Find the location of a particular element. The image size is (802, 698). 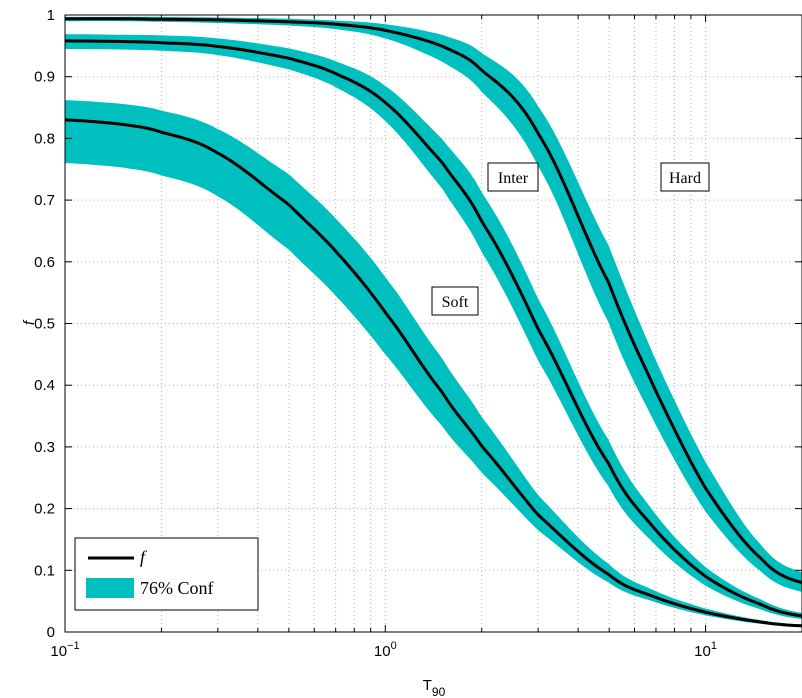

legend-label-conf: 76% Conf is located at coordinates (177, 588).